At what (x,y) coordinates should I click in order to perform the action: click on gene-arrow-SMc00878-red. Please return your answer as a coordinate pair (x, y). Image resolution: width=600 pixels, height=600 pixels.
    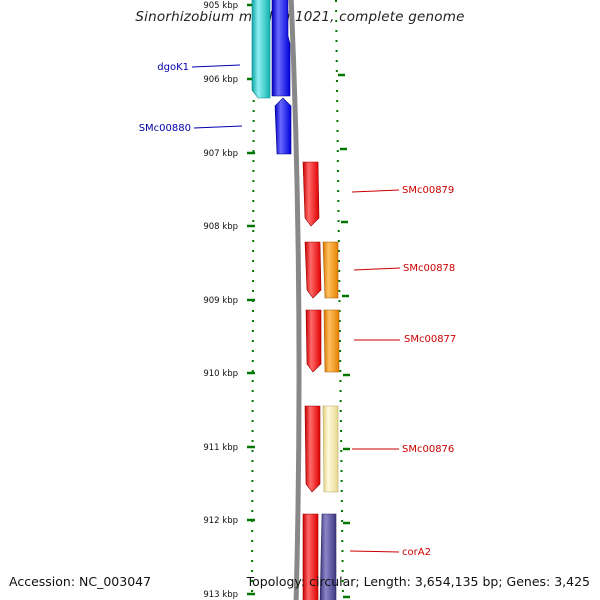
    Looking at the image, I should click on (313, 270).